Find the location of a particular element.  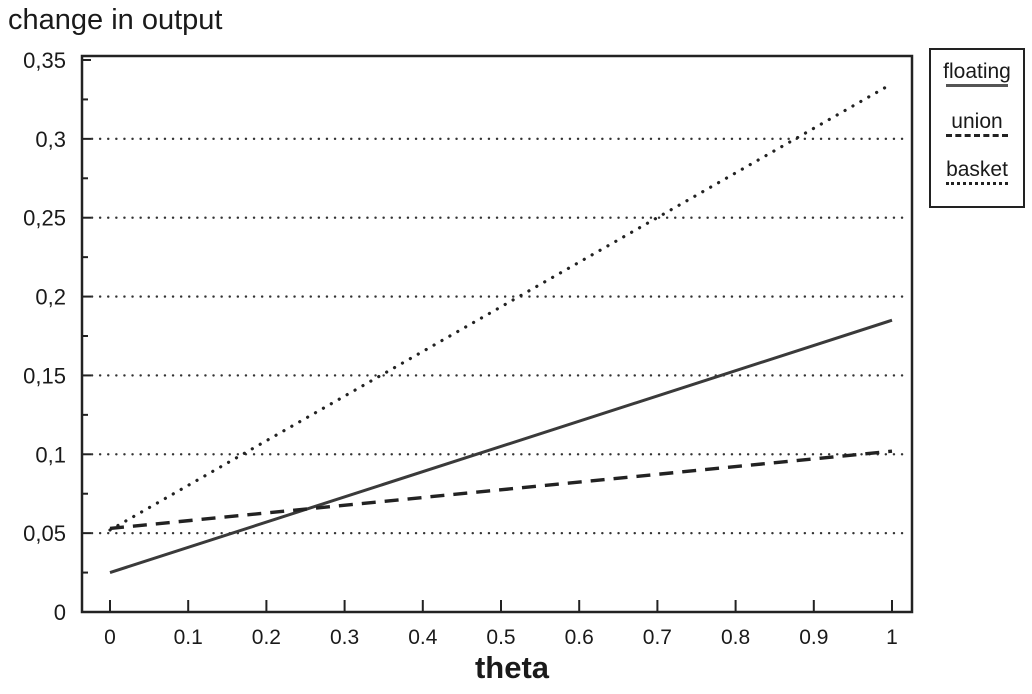

series-line-union is located at coordinates (501, 490).